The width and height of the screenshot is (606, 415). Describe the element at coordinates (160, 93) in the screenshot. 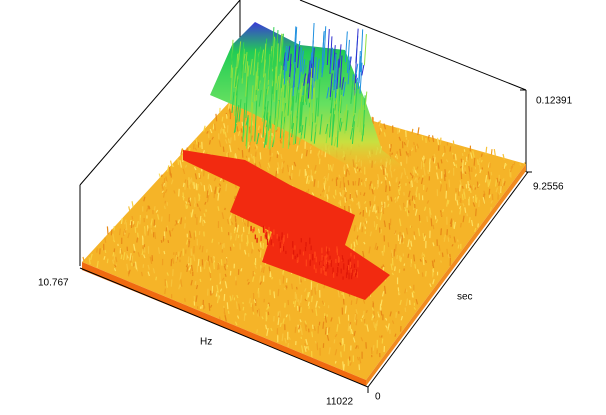

I see `axis-edge` at that location.